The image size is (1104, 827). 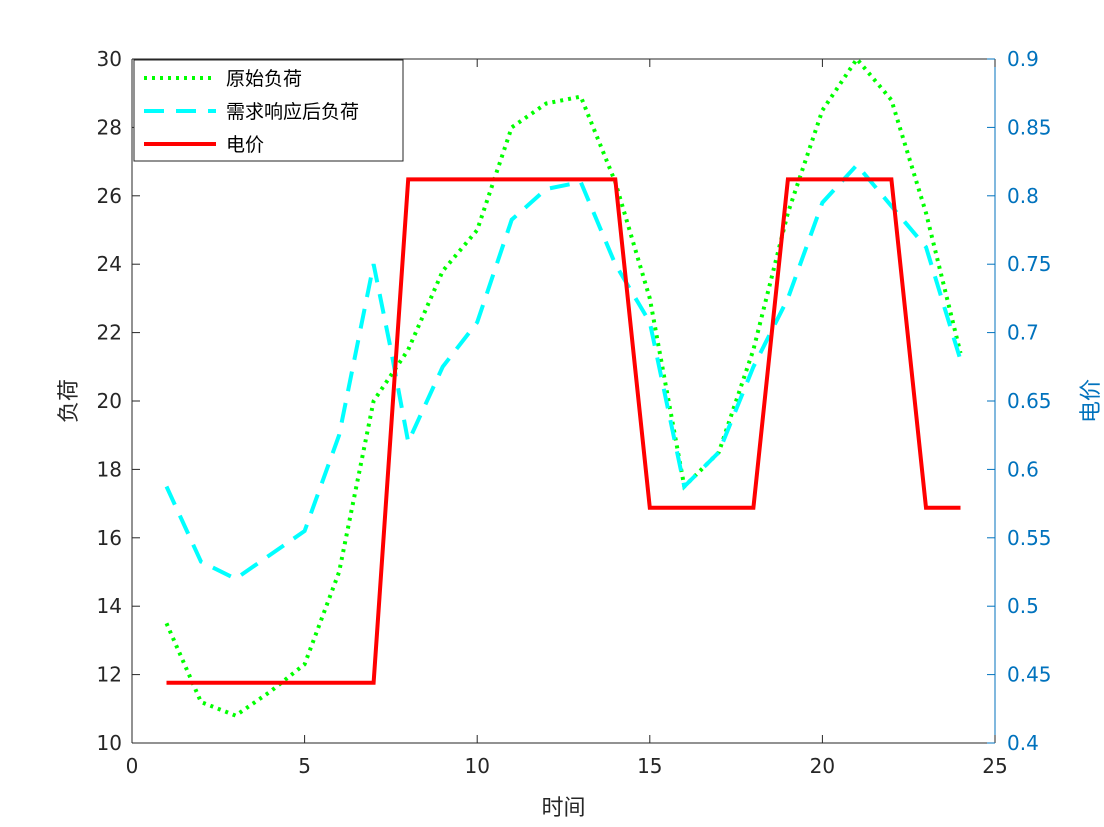 I want to click on y-left-tick-label: 14, so click(x=109, y=606).